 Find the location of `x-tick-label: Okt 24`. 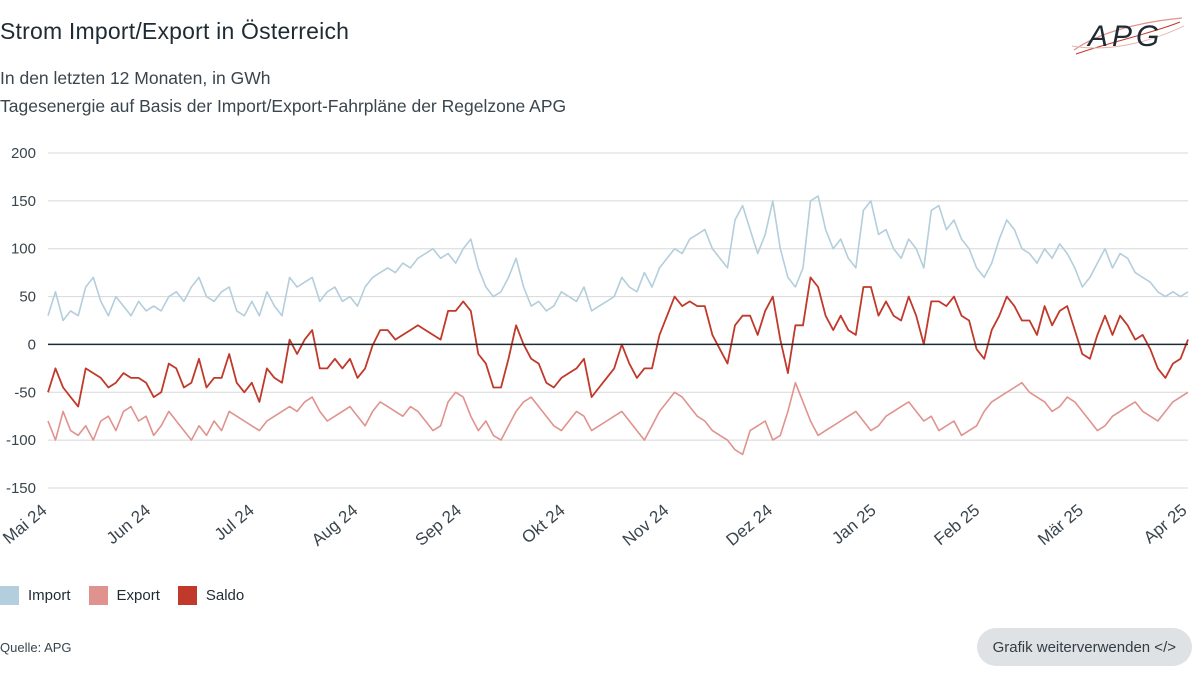

x-tick-label: Okt 24 is located at coordinates (543, 524).